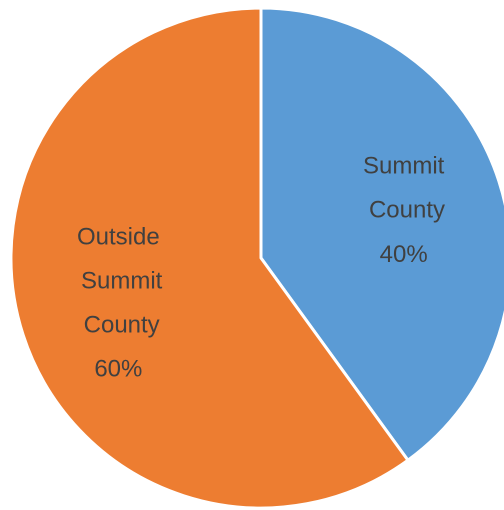 The height and width of the screenshot is (510, 504). What do you see at coordinates (118, 281) in the screenshot?
I see `slice-label: Outside Summit County` at bounding box center [118, 281].